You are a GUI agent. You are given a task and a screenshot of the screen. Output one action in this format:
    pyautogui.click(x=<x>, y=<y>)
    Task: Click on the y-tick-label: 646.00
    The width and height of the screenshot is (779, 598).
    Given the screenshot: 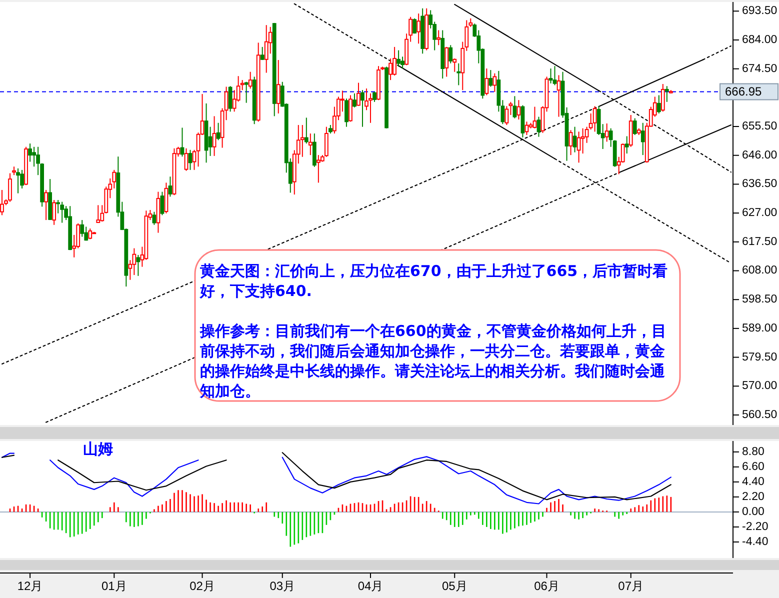 What is the action you would take?
    pyautogui.click(x=760, y=155)
    